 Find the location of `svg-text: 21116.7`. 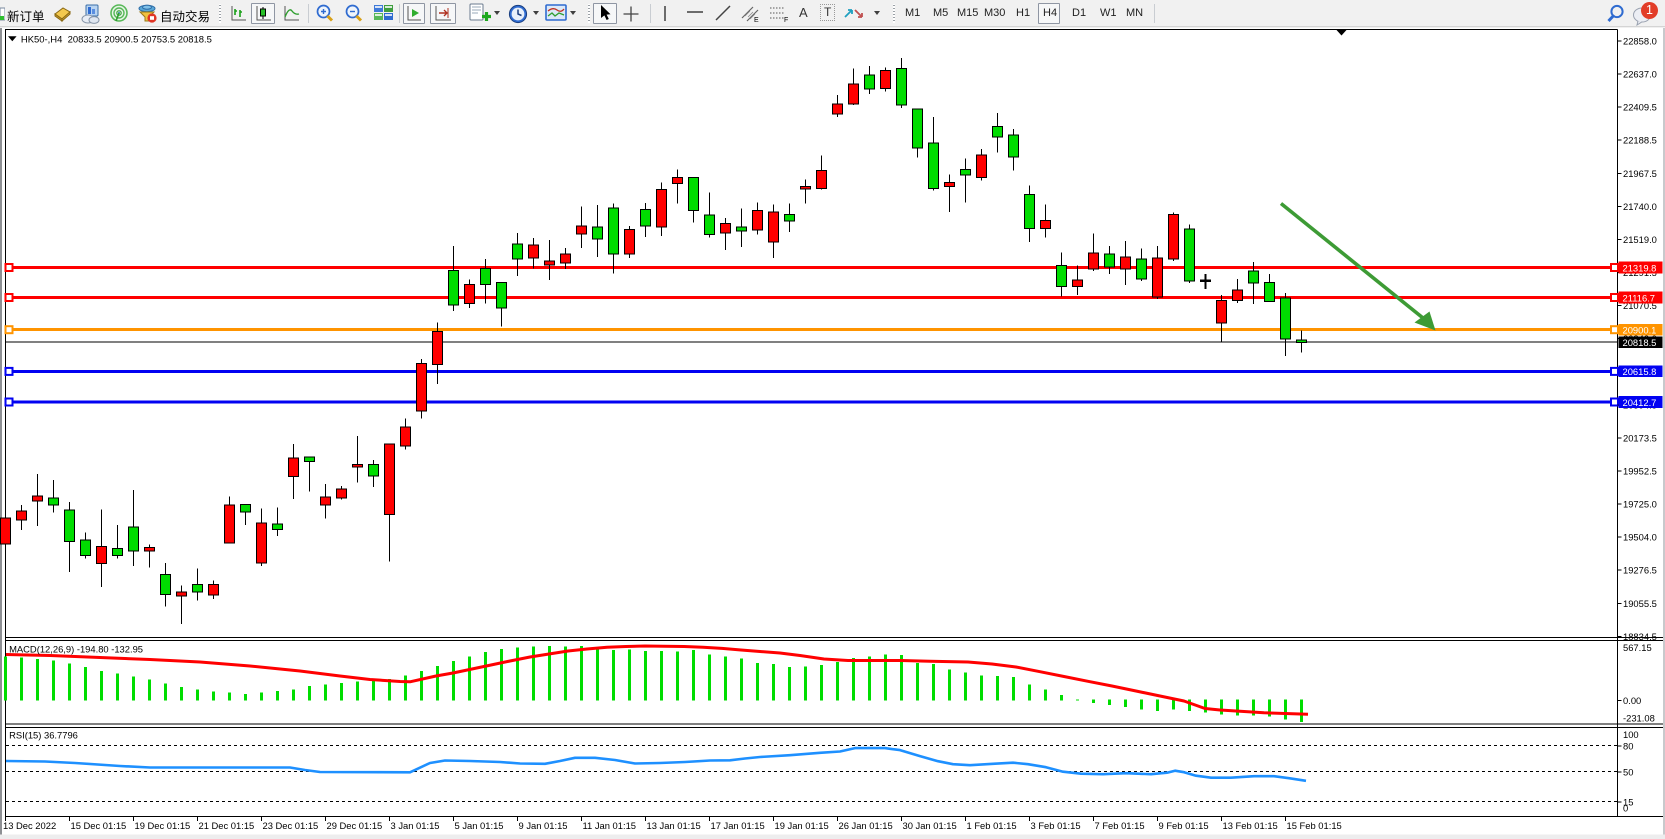

svg-text: 21116.7 is located at coordinates (1639, 297).